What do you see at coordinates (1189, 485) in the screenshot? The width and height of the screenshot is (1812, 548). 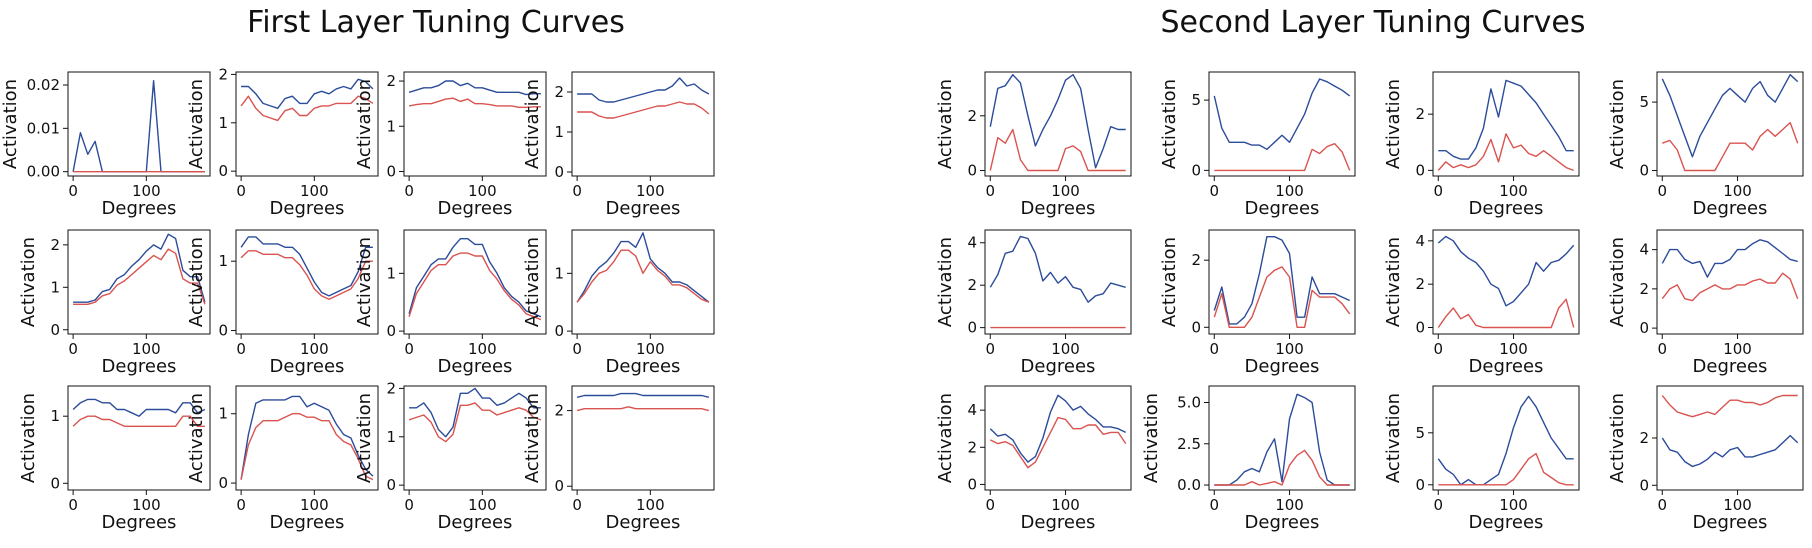 I see `y-tick-label: 0.0` at bounding box center [1189, 485].